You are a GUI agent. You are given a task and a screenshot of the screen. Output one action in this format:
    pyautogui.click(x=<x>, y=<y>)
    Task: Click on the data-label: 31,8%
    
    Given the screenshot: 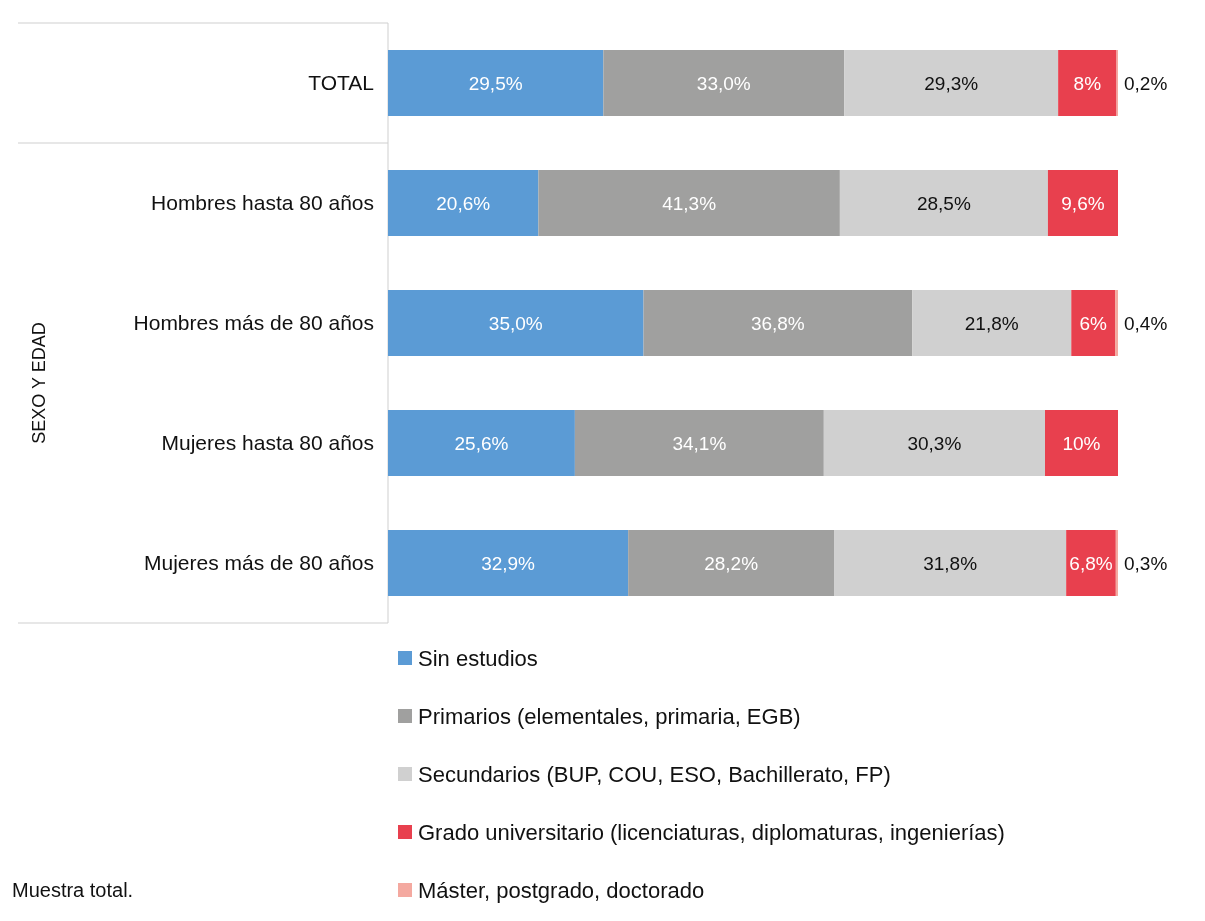 What is the action you would take?
    pyautogui.click(x=950, y=563)
    